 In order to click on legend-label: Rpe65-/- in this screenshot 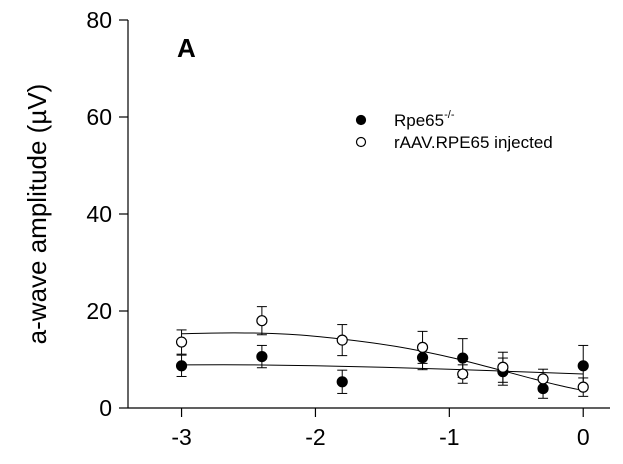, I will do `click(424, 119)`.